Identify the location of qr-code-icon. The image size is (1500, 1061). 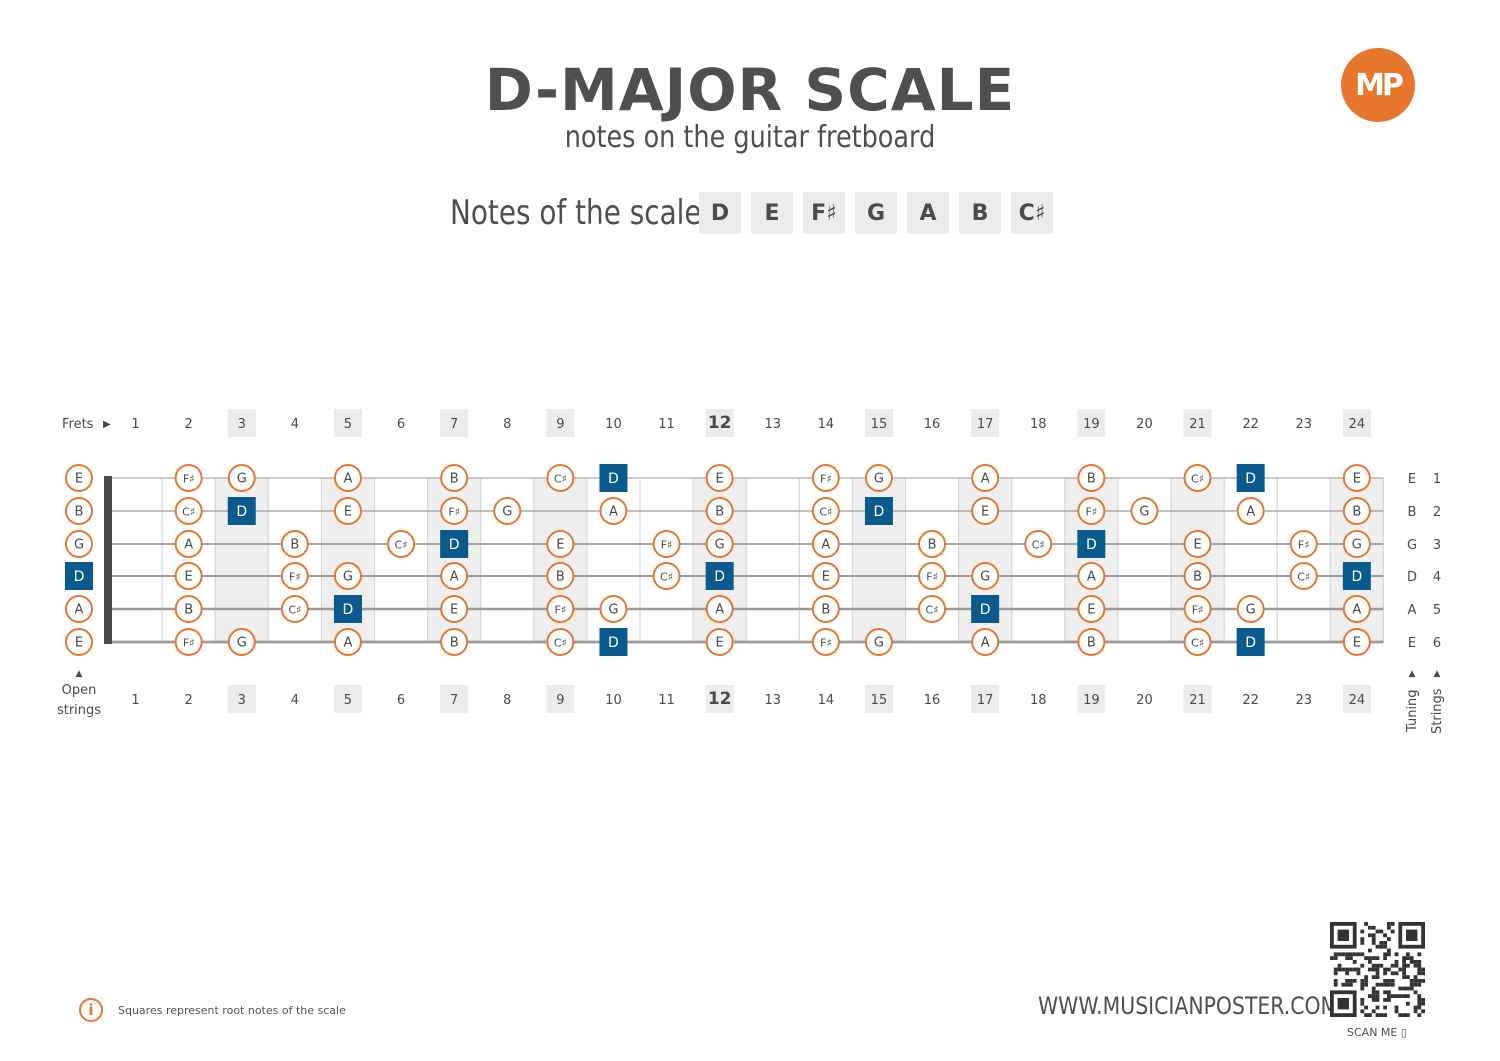
(1377, 969).